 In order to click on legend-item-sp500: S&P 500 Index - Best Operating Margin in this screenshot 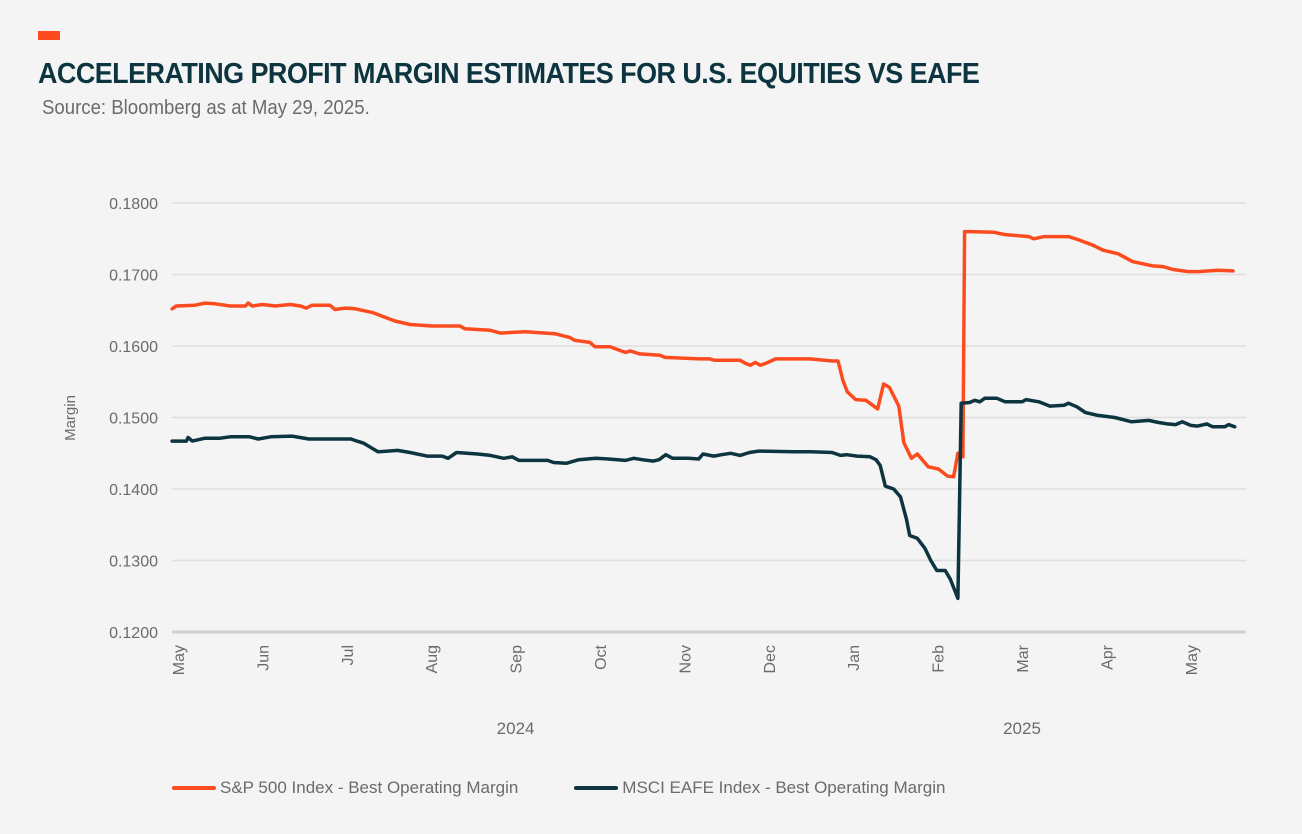, I will do `click(345, 788)`.